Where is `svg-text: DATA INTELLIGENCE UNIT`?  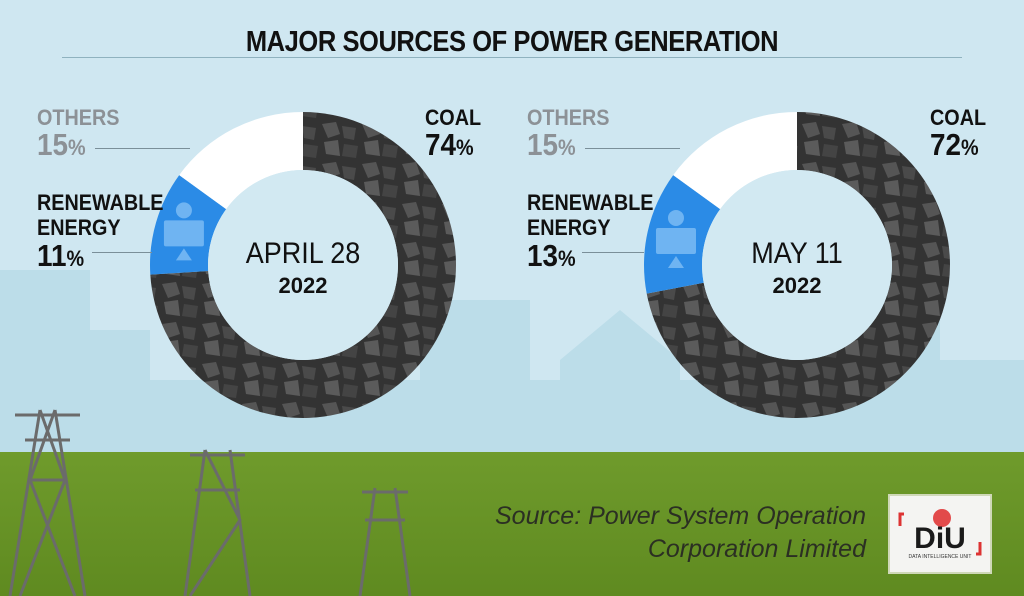
svg-text: DATA INTELLIGENCE UNIT is located at coordinates (940, 557).